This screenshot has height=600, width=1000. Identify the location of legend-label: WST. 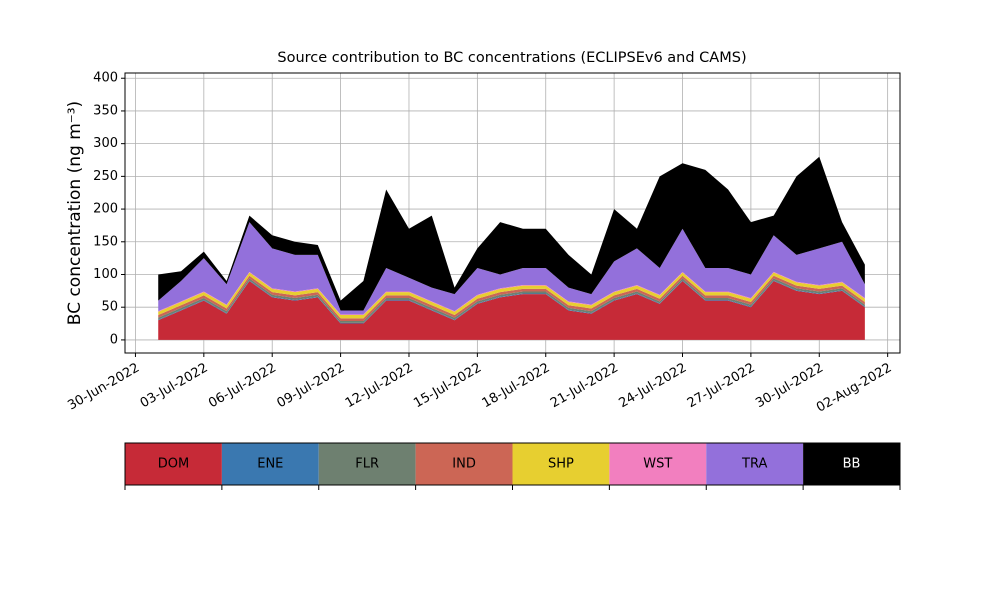
(657, 464).